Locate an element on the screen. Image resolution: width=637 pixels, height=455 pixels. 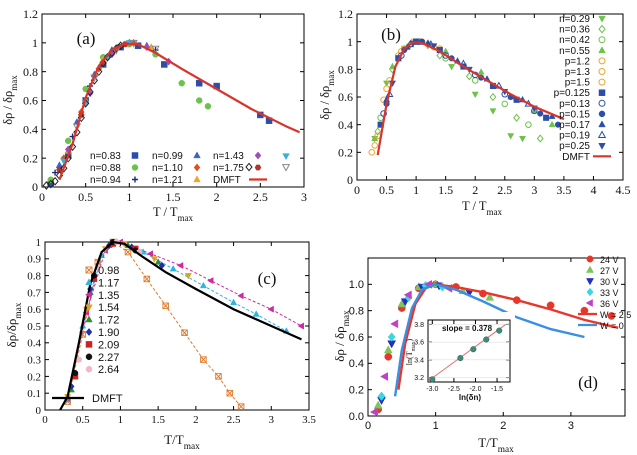
x-tick-label: 0.5 is located at coordinates (386, 190).